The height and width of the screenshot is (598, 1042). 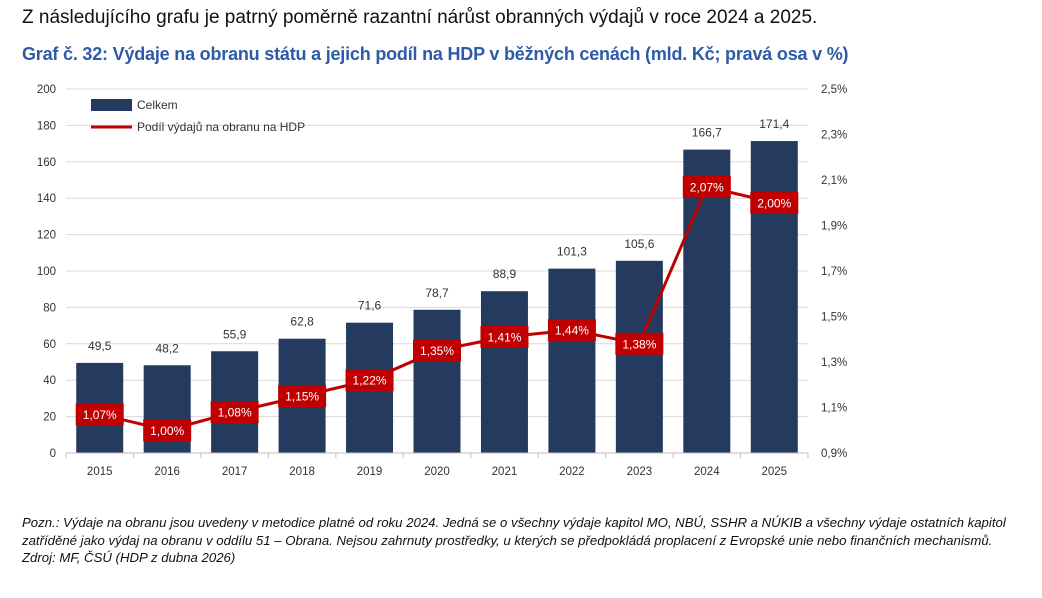 What do you see at coordinates (302, 322) in the screenshot?
I see `bar-value-label: 62,8` at bounding box center [302, 322].